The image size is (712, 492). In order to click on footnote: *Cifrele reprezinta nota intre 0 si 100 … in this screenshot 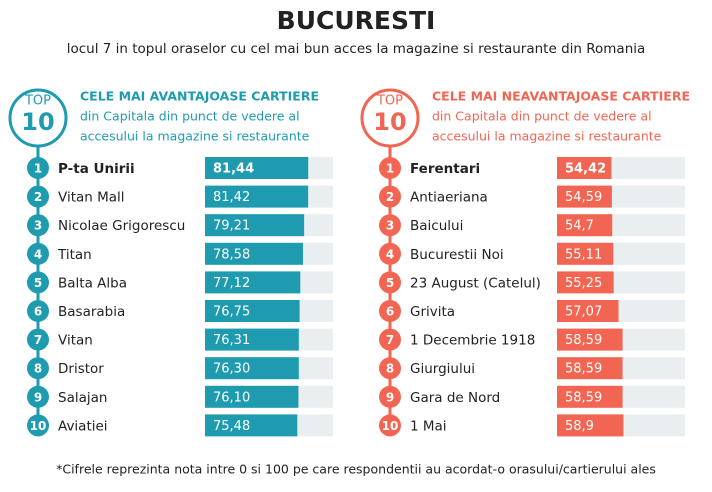, I will do `click(356, 469)`.